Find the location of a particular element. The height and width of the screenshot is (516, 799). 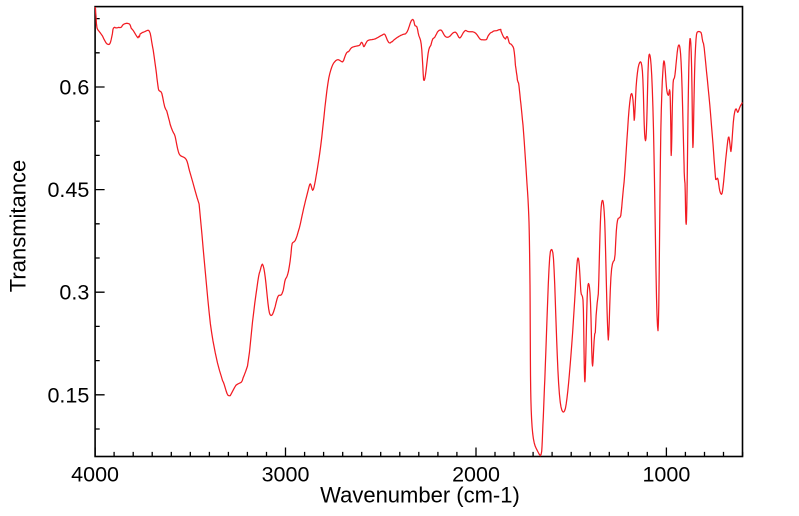

svg-text: 0.15 is located at coordinates (68, 395).